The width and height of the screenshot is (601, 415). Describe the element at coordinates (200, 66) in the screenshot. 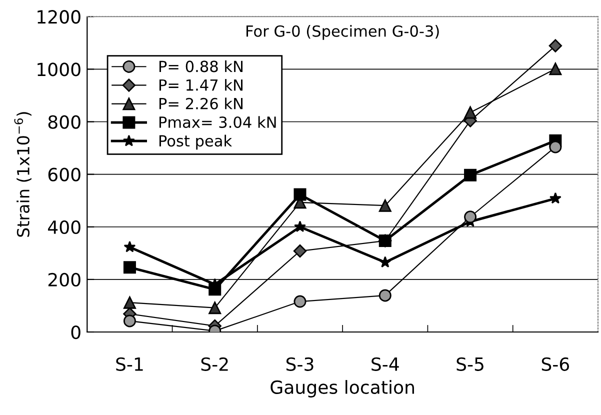

I see `legend-label: P= 0.88 kN` at that location.